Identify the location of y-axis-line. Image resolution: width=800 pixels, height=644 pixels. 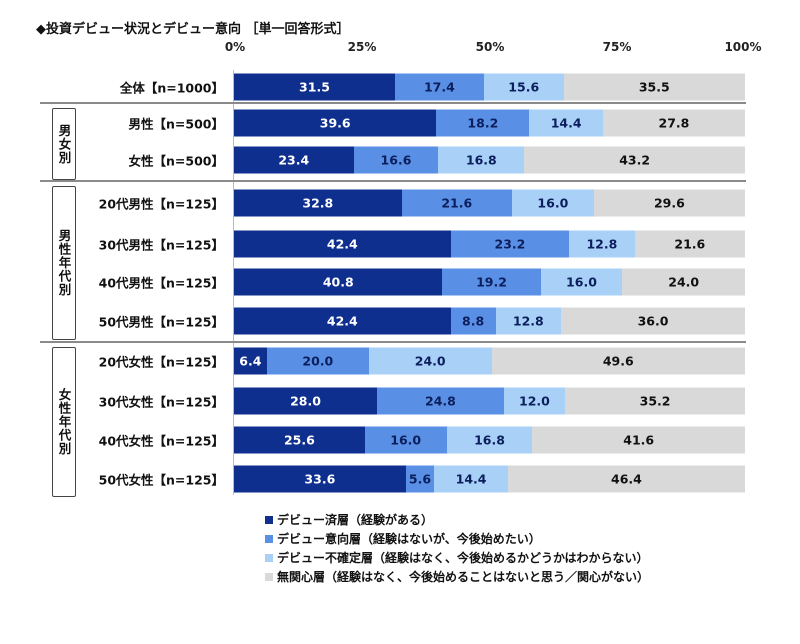
(233, 282).